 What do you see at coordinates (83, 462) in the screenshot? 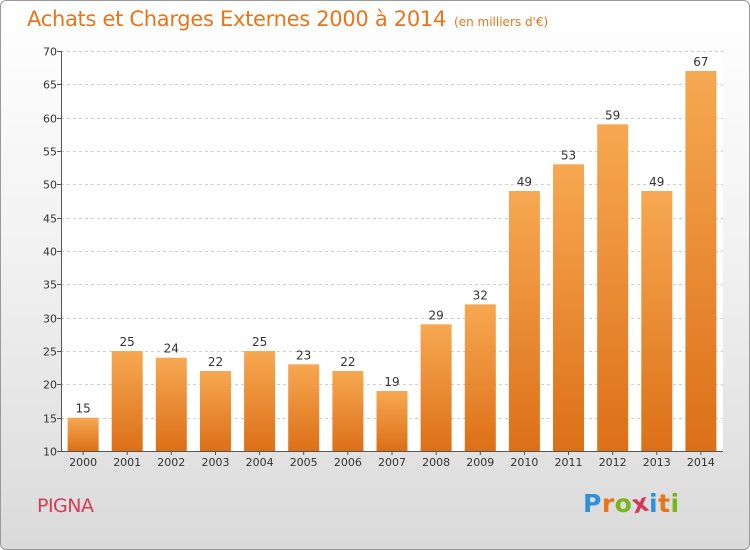
I see `x-tick-label: 2000` at bounding box center [83, 462].